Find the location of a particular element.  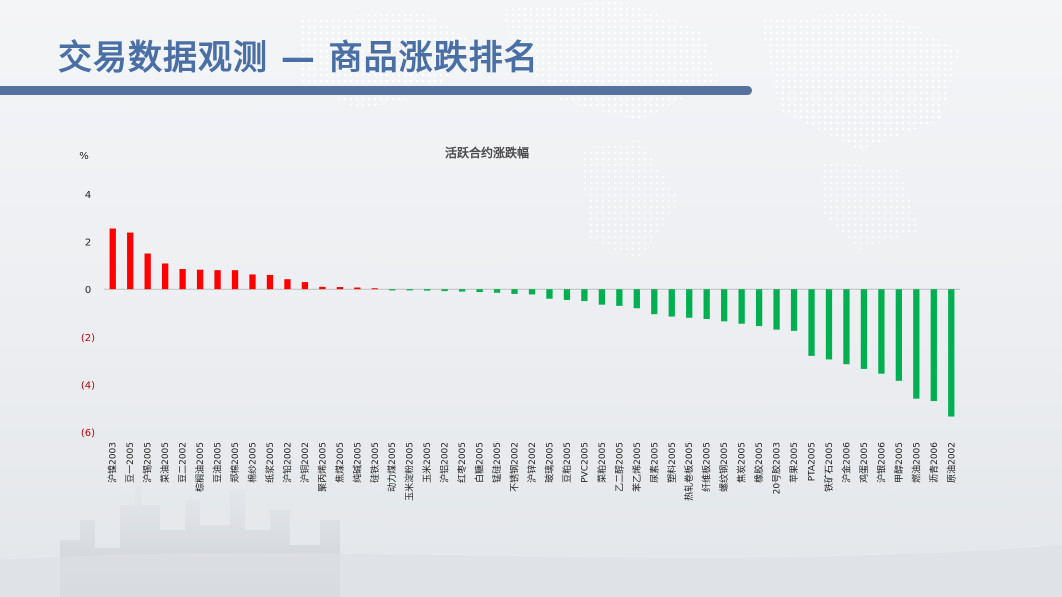

x-tick-label: 原油2002 is located at coordinates (951, 462).